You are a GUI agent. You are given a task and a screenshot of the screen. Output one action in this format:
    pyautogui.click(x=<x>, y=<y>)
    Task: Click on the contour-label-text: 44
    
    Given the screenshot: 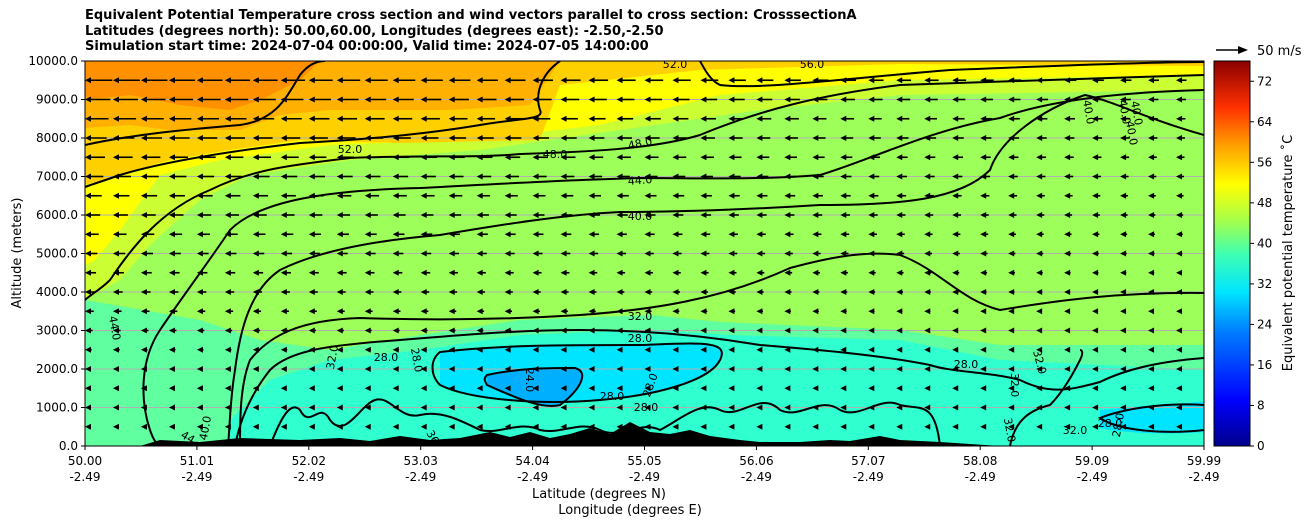 What is the action you would take?
    pyautogui.click(x=187, y=437)
    